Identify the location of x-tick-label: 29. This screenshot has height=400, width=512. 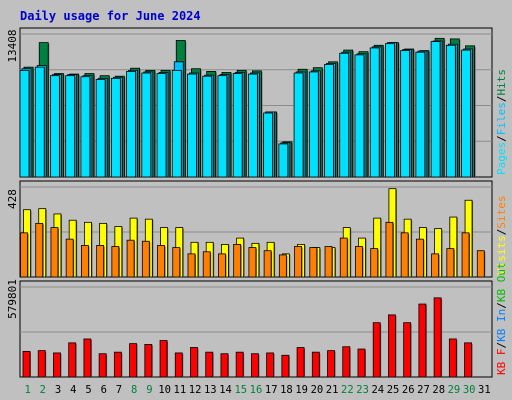
(454, 390).